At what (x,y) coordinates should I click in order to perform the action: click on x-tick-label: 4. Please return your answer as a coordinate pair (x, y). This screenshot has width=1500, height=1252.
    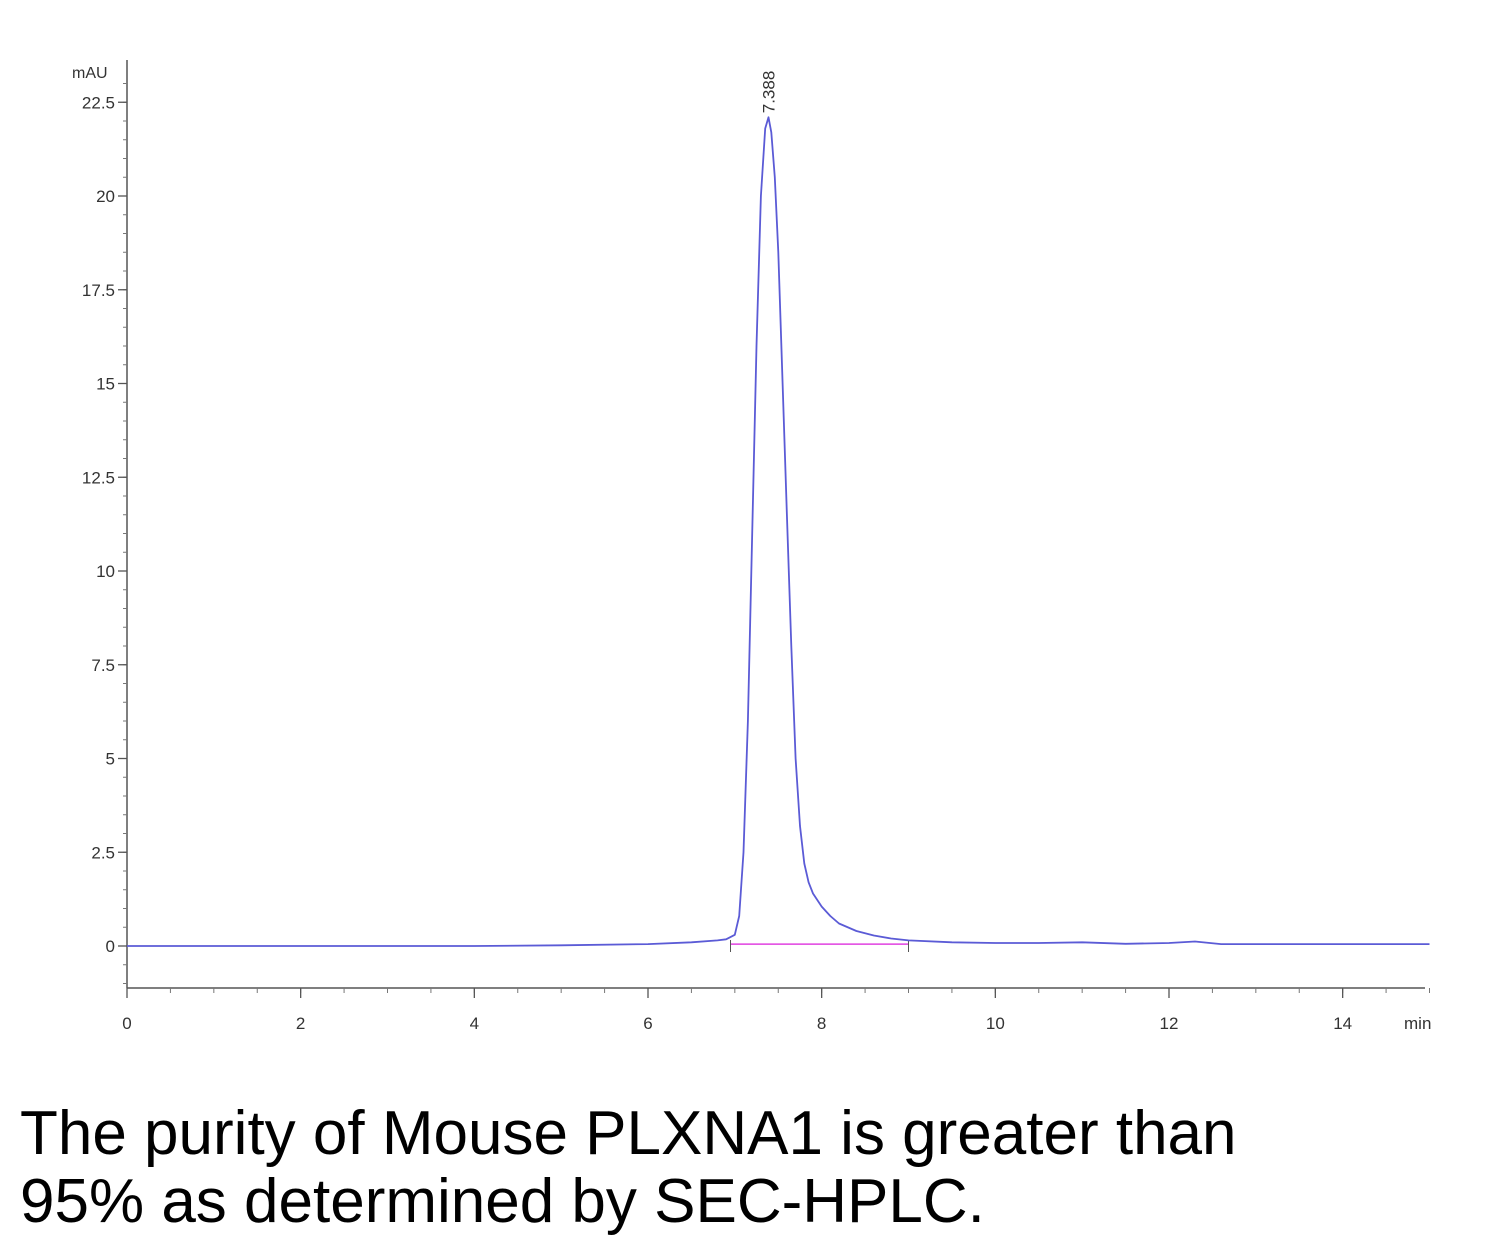
    Looking at the image, I should click on (474, 1023).